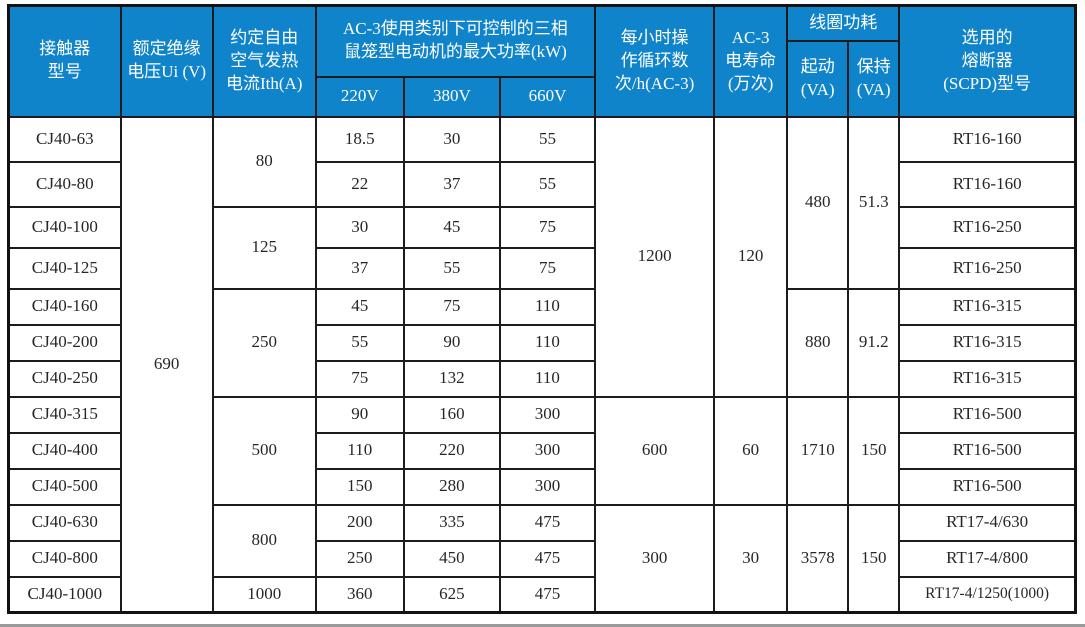  What do you see at coordinates (818, 78) in the screenshot?
I see `header-coil-pickup: 起动 (VA)` at bounding box center [818, 78].